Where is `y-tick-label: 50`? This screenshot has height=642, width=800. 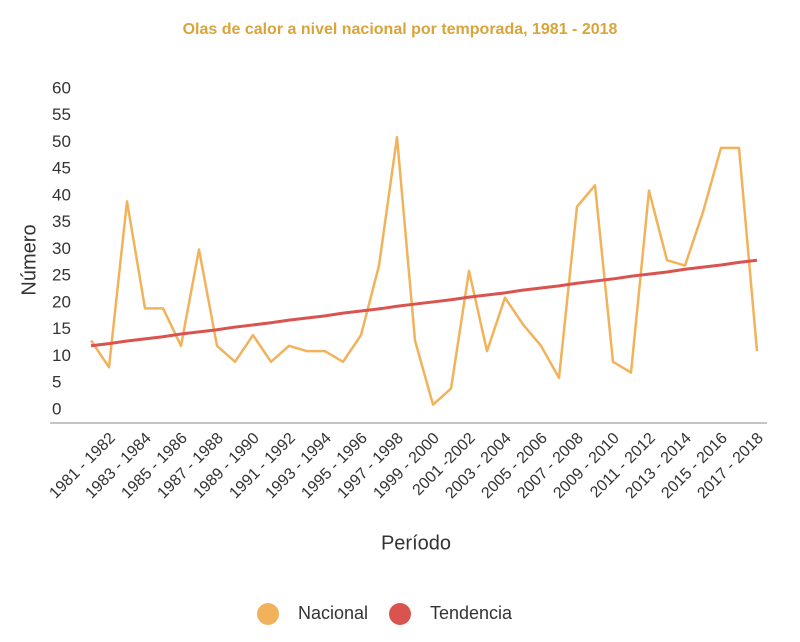 y-tick-label: 50 is located at coordinates (61, 141).